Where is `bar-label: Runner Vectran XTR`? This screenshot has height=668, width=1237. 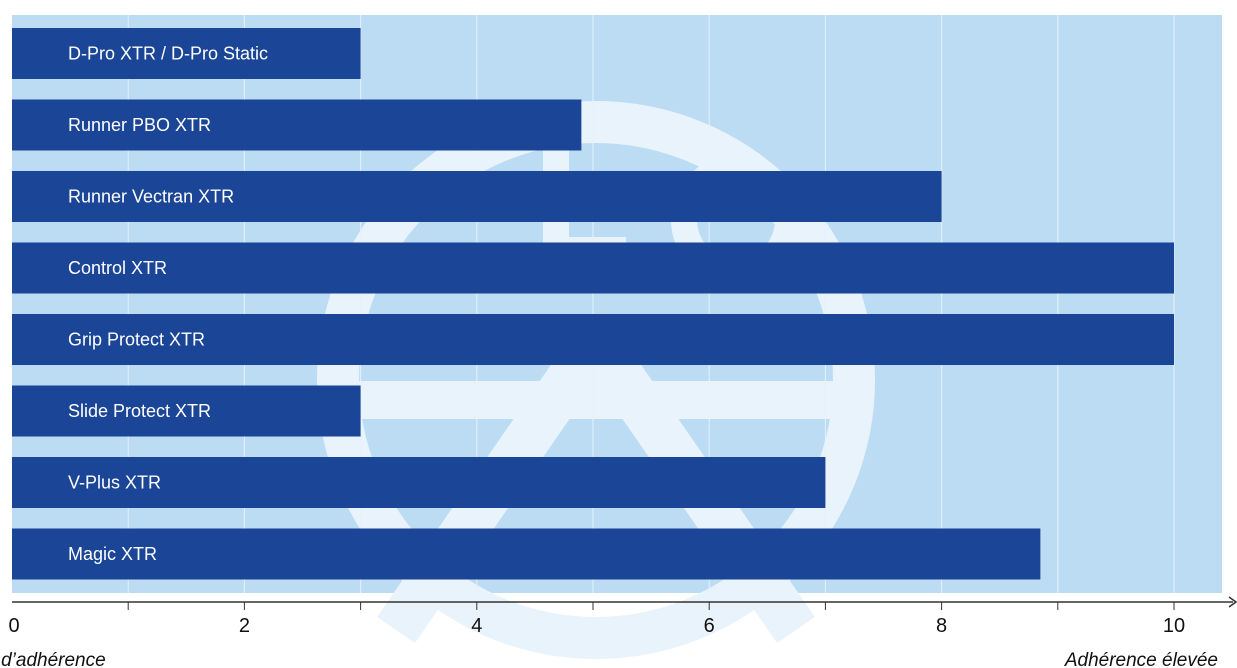 bar-label: Runner Vectran XTR is located at coordinates (151, 197).